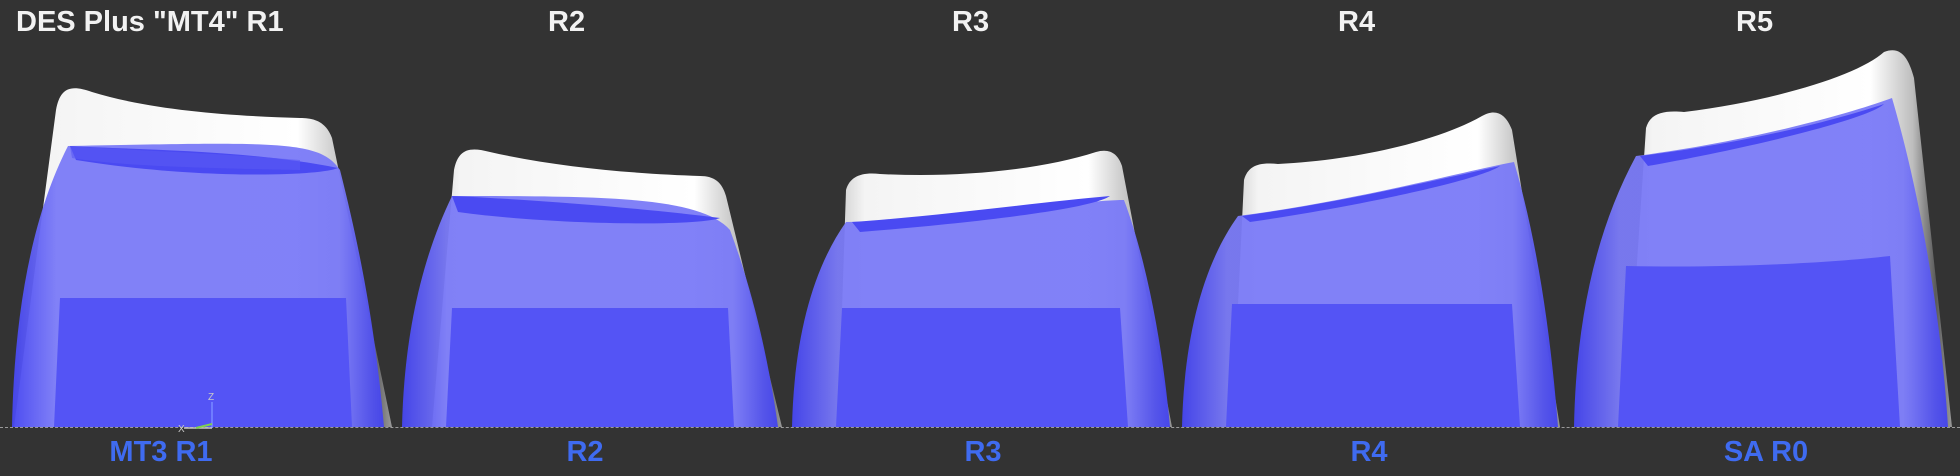 This screenshot has height=476, width=1960. Describe the element at coordinates (1755, 22) in the screenshot. I see `top-label-r5: R5` at that location.